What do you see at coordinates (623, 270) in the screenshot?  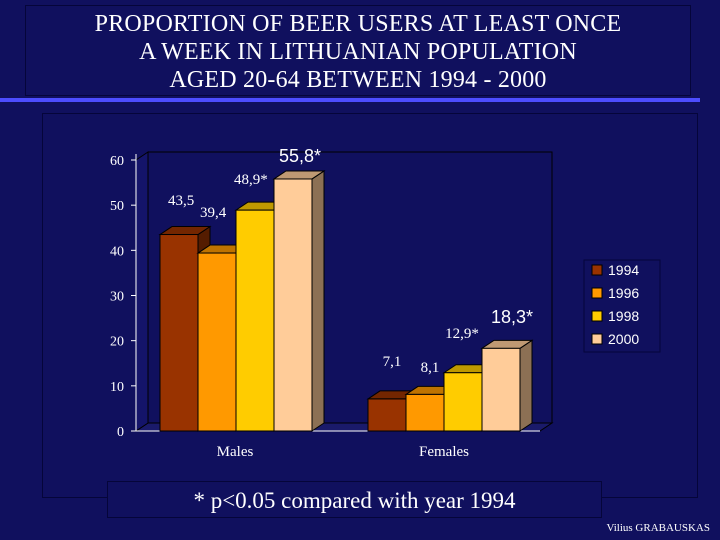 I see `legend-label-1994: 1994` at bounding box center [623, 270].